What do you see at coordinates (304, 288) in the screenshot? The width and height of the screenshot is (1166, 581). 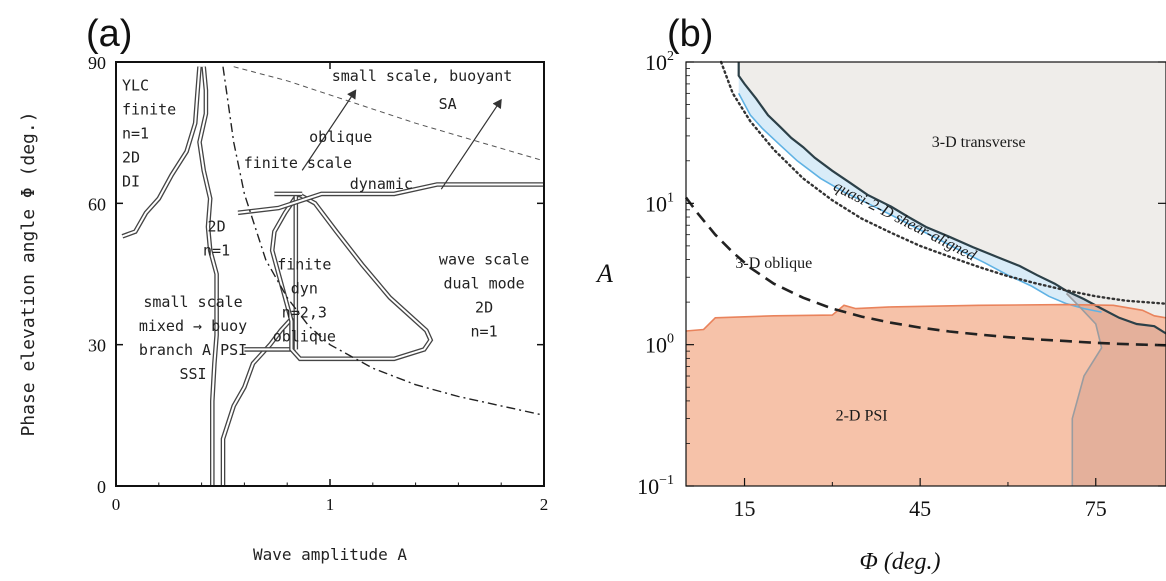 I see `panel-a-region-label: dyn` at bounding box center [304, 288].